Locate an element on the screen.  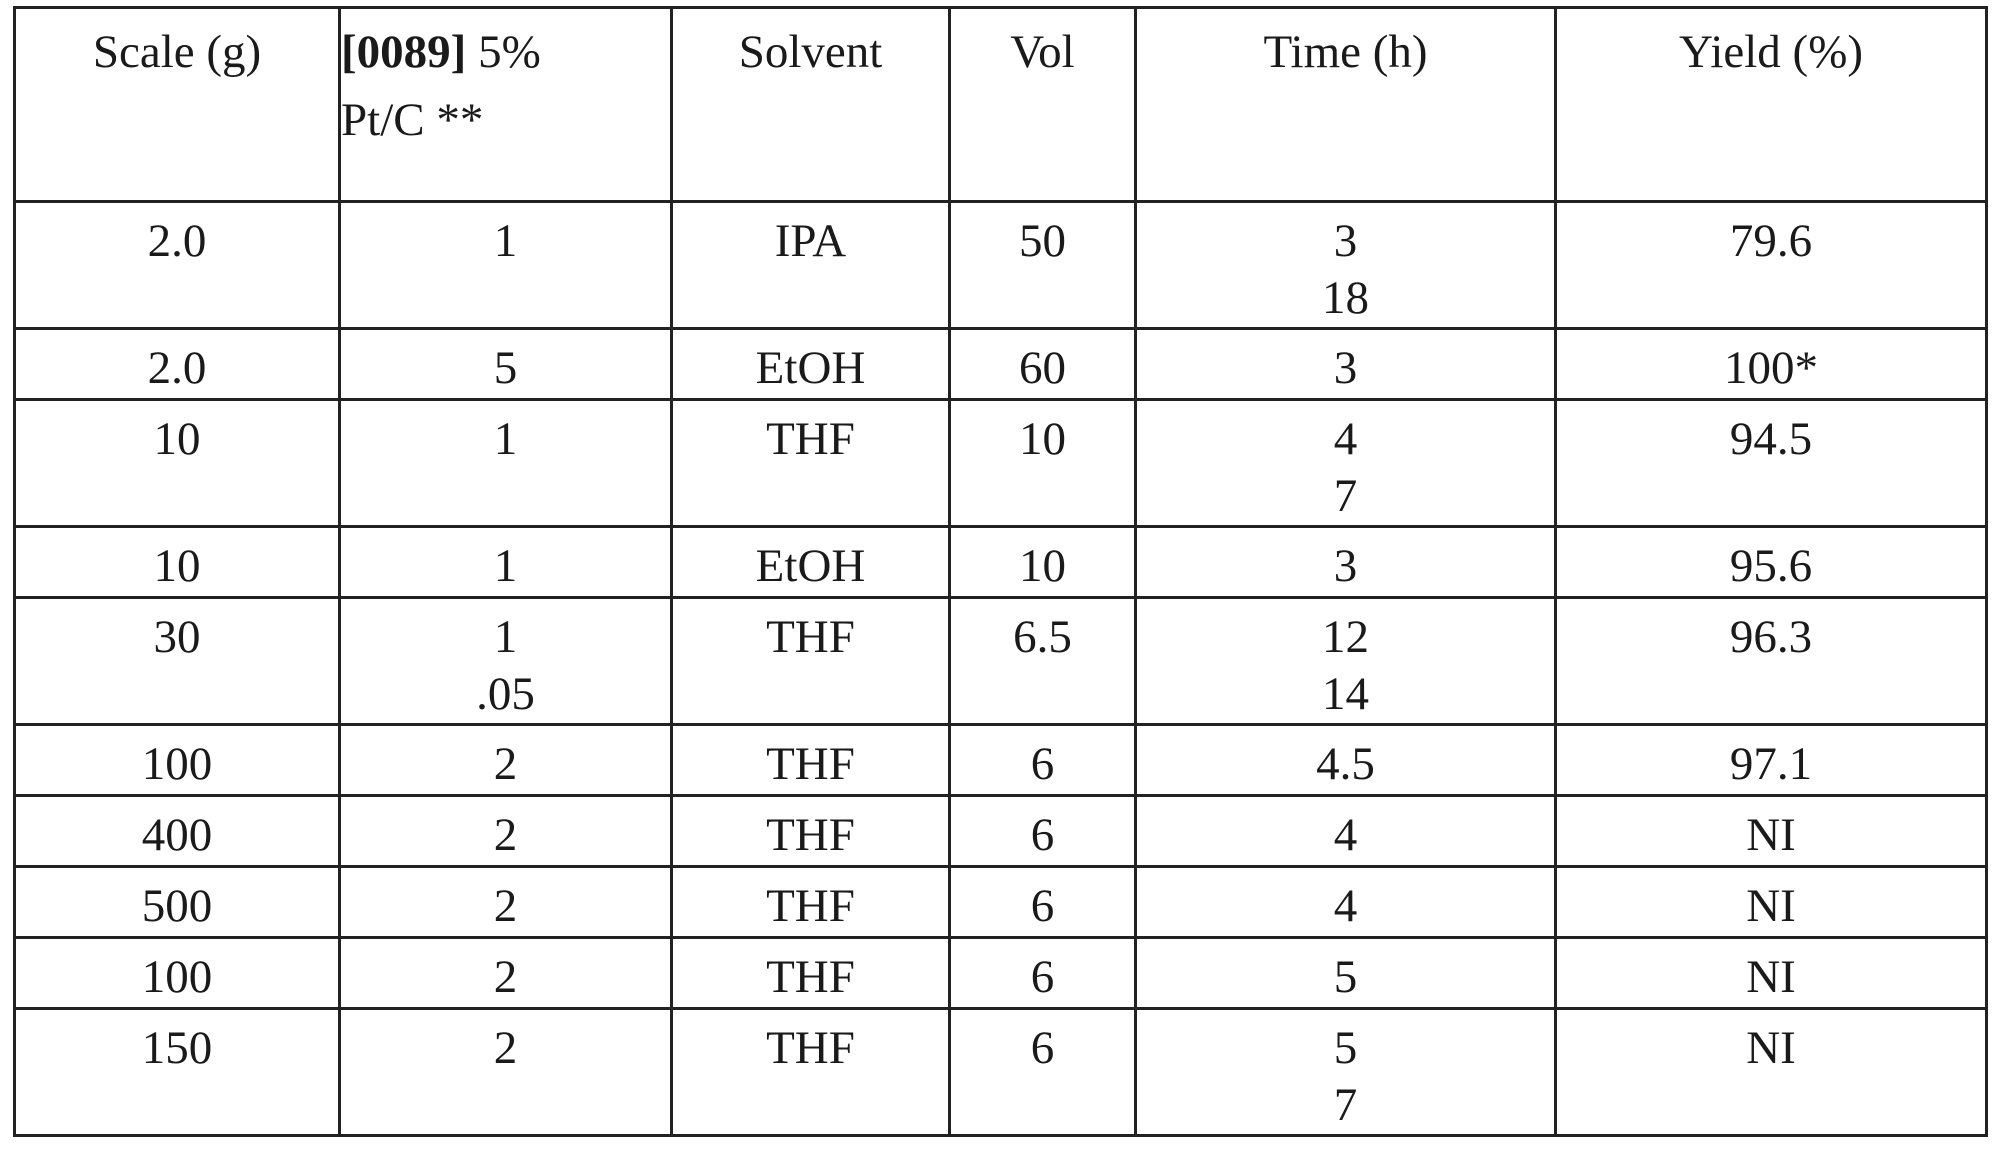
header-time-label: Time (h) is located at coordinates (1345, 52).